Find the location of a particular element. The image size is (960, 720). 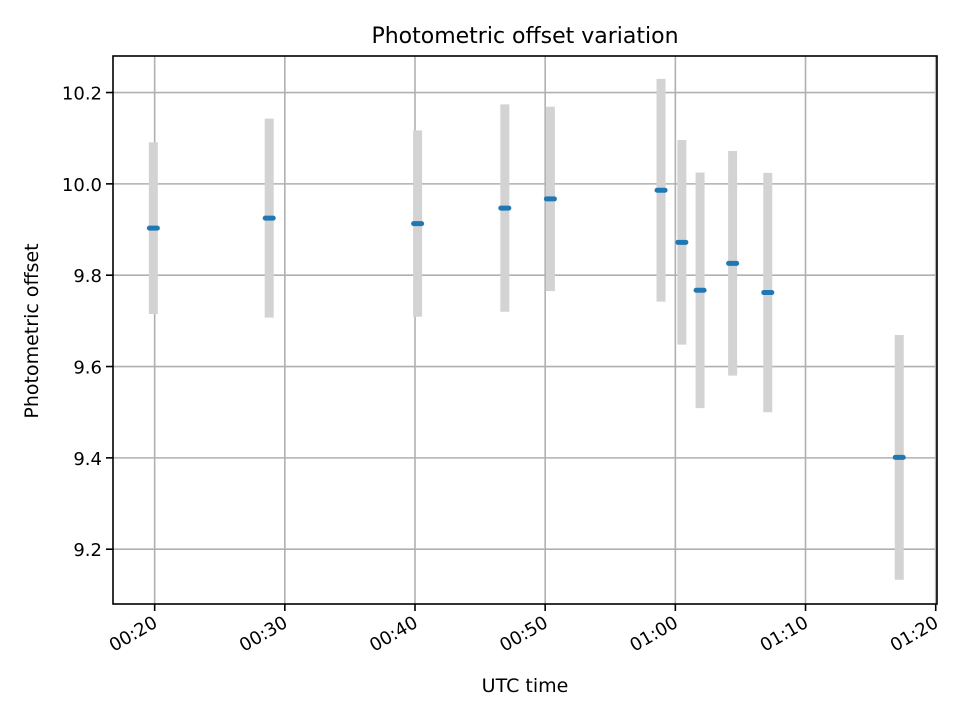

x-axis-label: UTC time is located at coordinates (525, 686).